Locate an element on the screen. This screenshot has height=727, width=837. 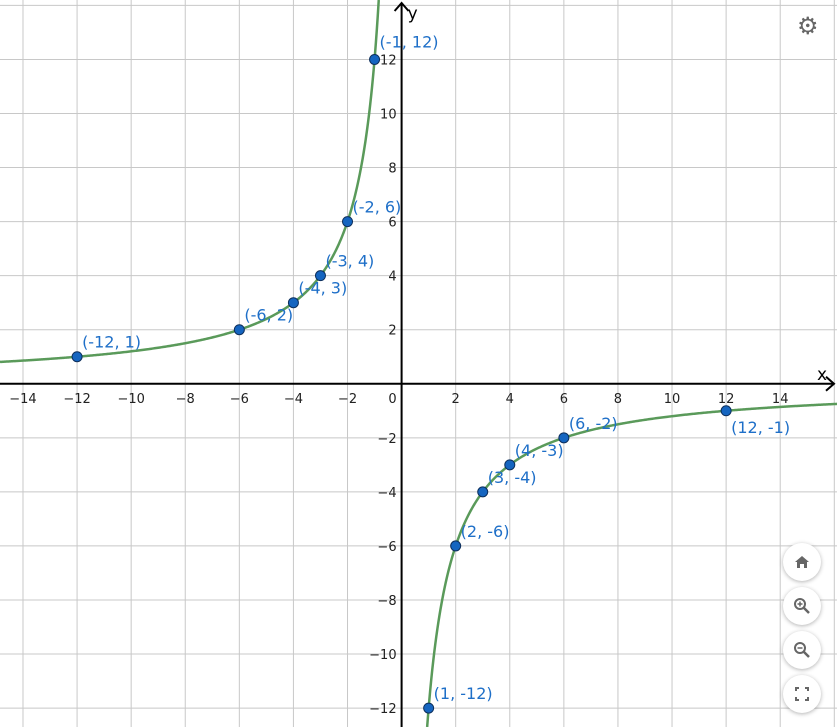
x-tick-label: 4 is located at coordinates (510, 399).